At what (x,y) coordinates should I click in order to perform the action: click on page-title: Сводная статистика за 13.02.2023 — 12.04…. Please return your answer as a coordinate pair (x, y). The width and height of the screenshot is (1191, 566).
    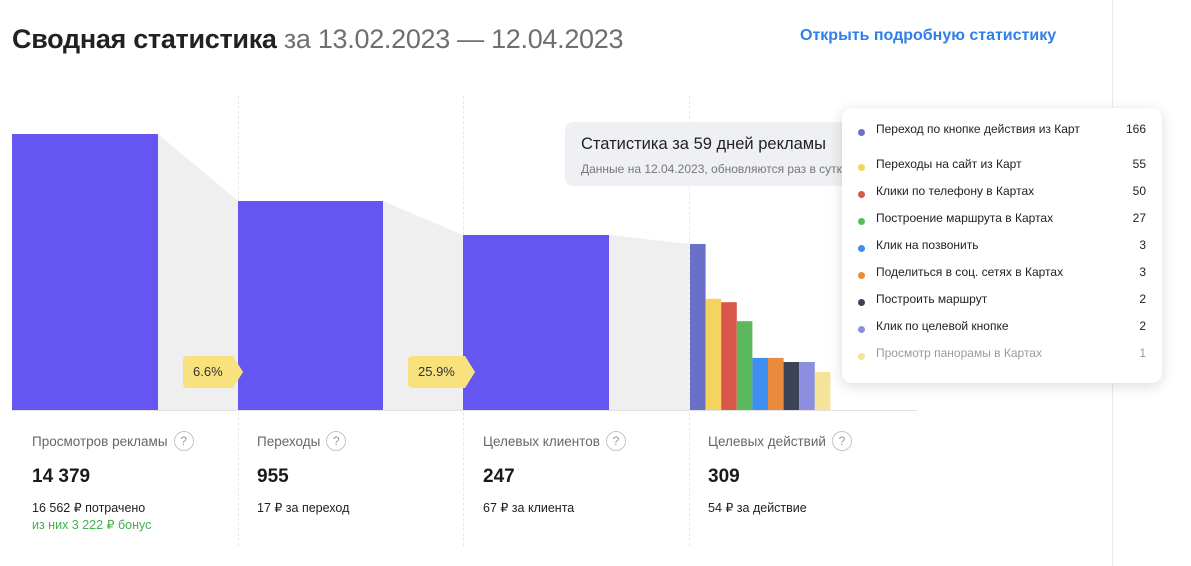
    Looking at the image, I should click on (318, 39).